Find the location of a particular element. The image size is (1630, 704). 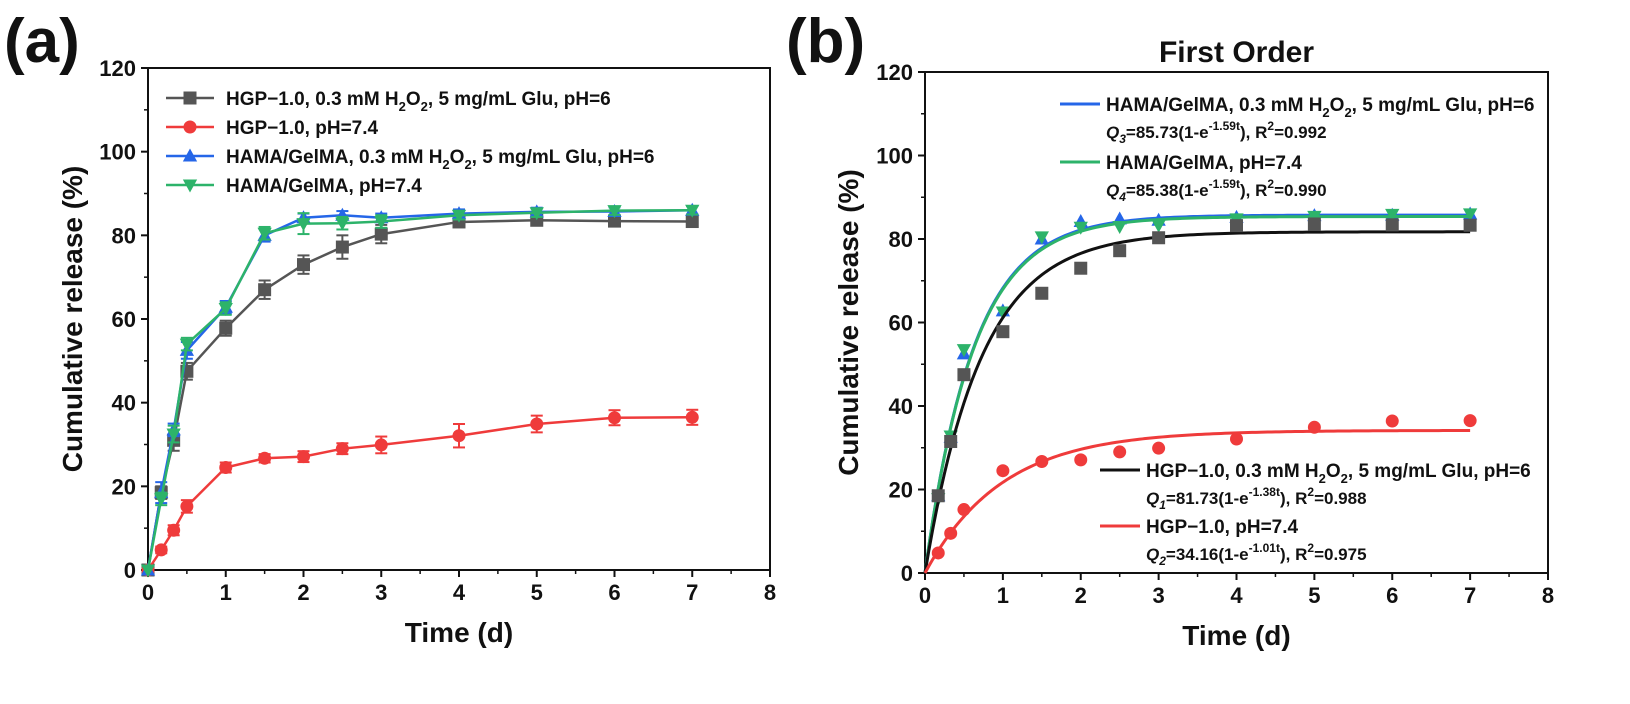

legend-text-sub: 2 is located at coordinates (445, 164).